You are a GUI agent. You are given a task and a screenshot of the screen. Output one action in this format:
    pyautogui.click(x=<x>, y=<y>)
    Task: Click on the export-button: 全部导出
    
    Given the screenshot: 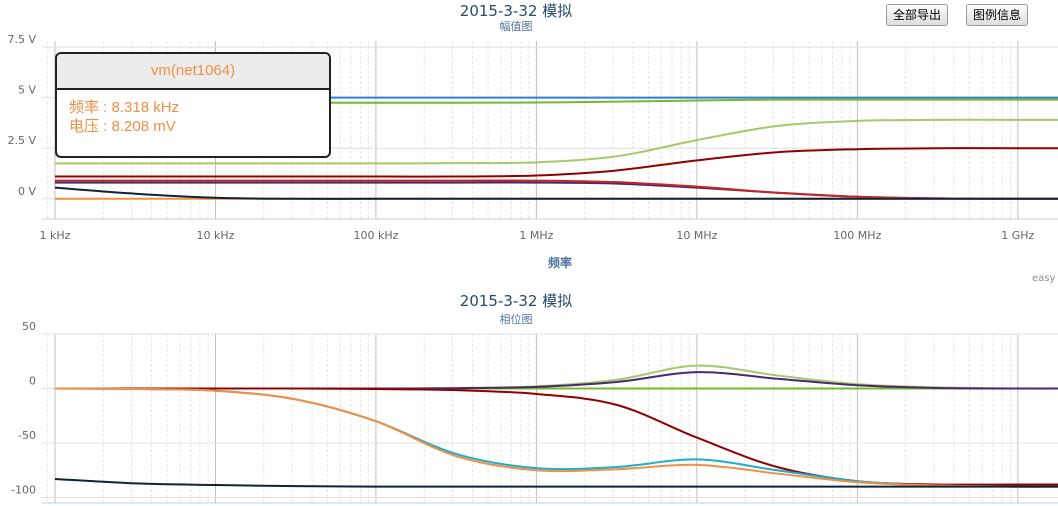 What is the action you would take?
    pyautogui.click(x=917, y=15)
    